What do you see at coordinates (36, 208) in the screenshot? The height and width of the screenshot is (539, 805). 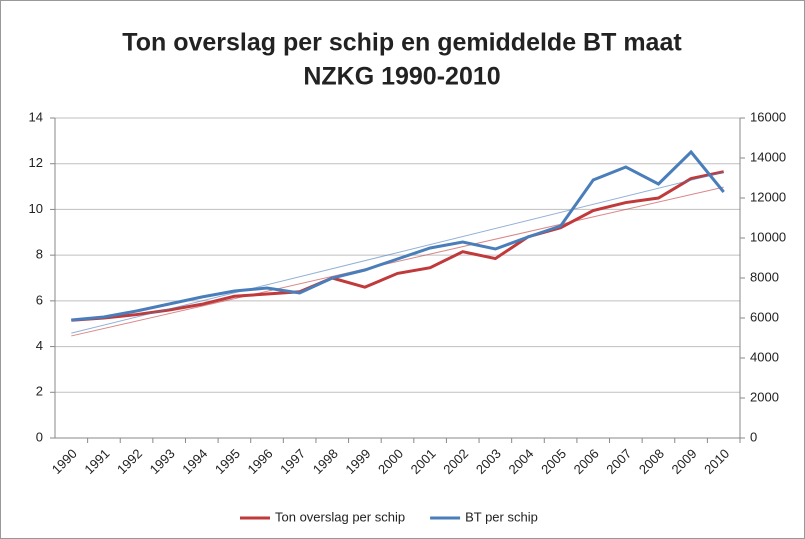 I see `y-tick-label: 10` at bounding box center [36, 208].